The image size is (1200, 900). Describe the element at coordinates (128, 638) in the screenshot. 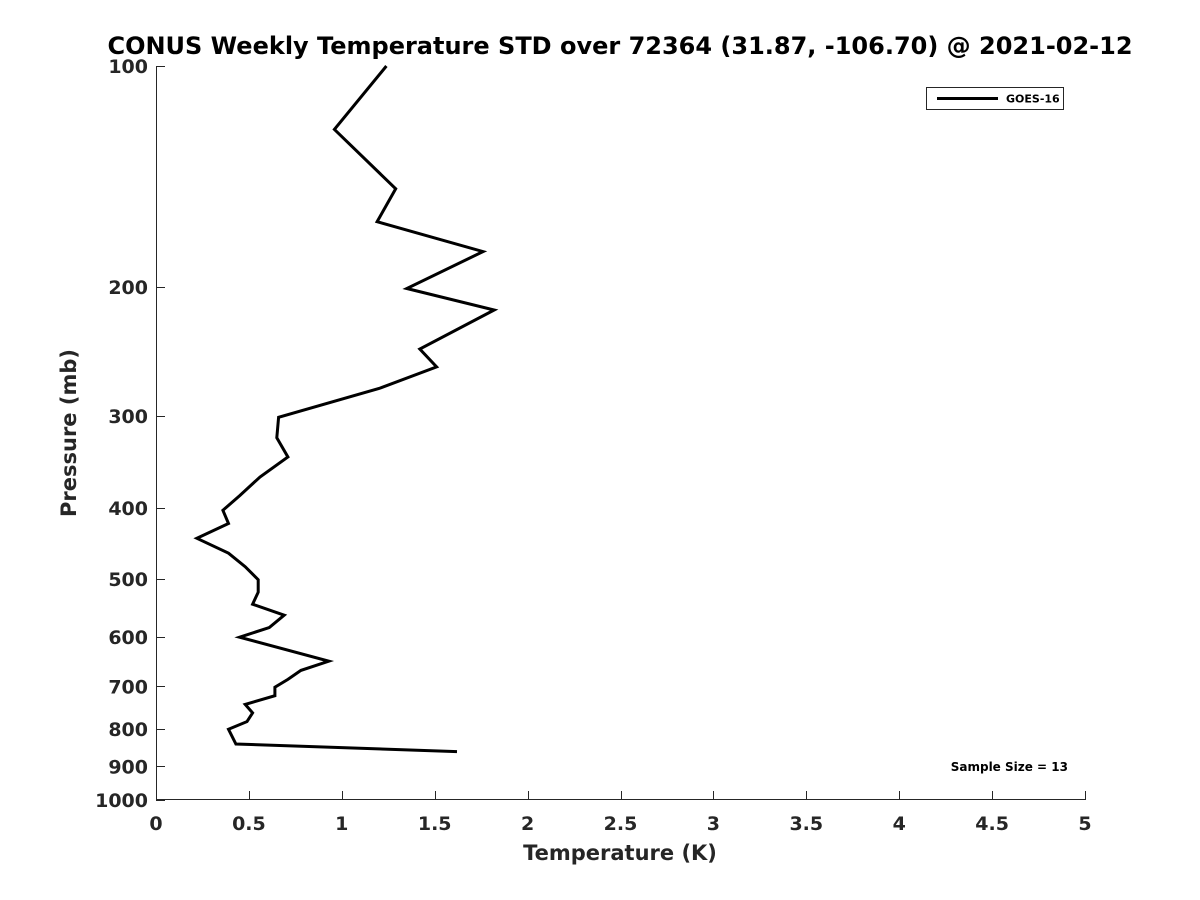

I see `y-tick-label: 600` at that location.